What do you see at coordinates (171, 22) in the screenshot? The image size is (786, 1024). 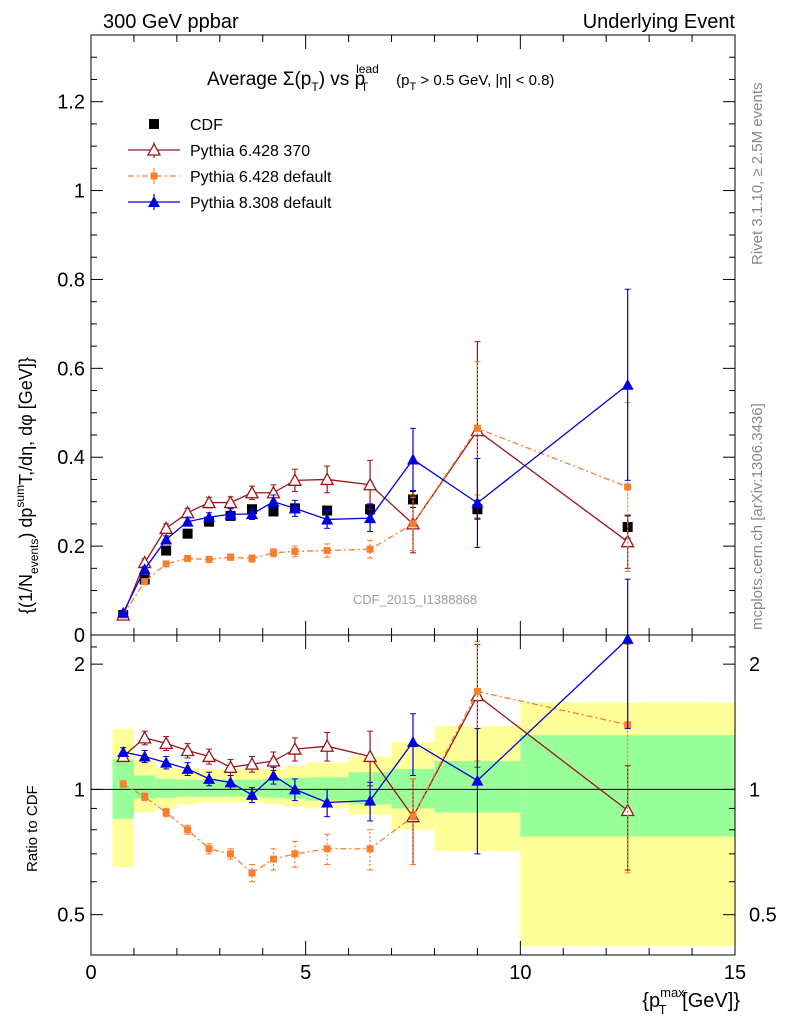 I see `header-left: 300 GeV ppbar` at bounding box center [171, 22].